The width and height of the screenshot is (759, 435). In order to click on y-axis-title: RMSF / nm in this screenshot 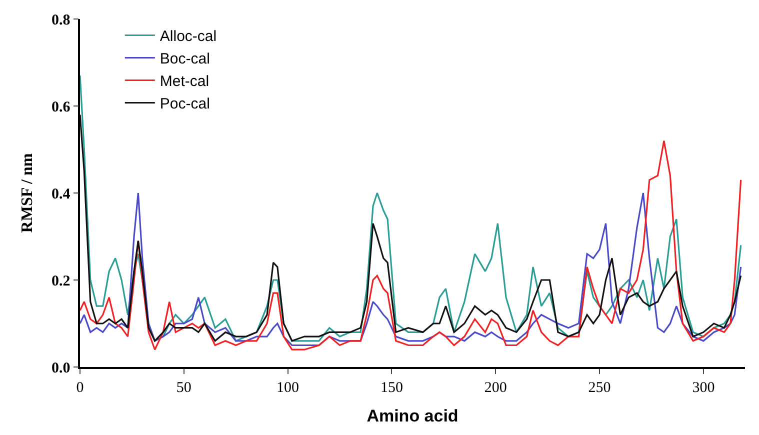, I will do `click(27, 192)`.